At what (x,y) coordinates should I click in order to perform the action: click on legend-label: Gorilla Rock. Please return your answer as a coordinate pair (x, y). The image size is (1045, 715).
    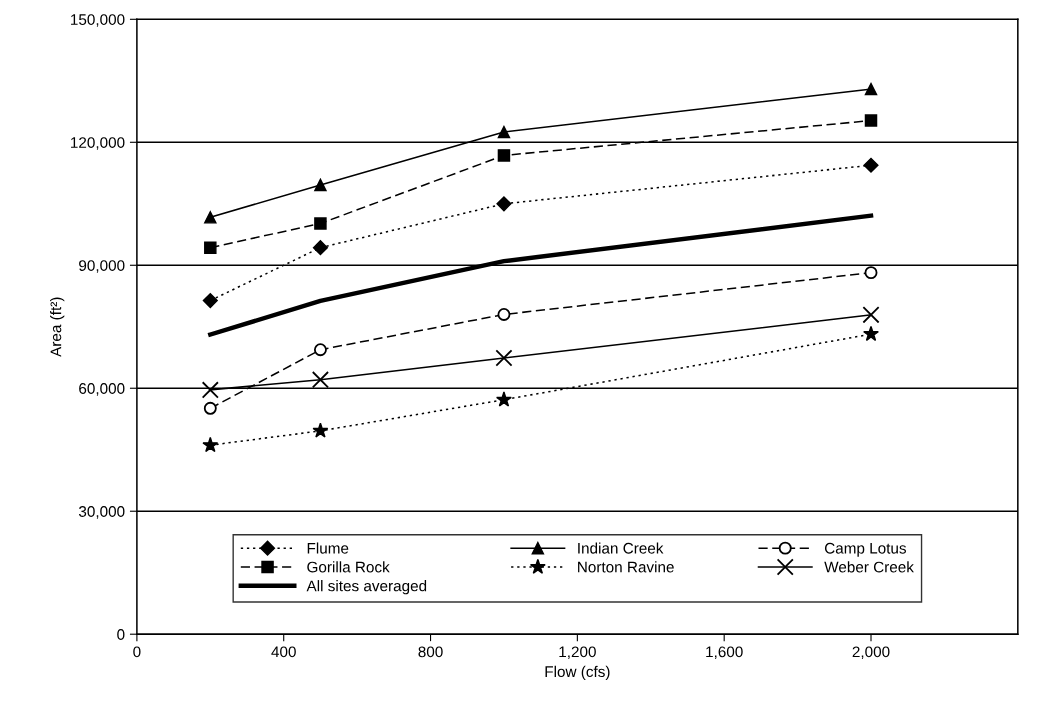
    Looking at the image, I should click on (348, 567).